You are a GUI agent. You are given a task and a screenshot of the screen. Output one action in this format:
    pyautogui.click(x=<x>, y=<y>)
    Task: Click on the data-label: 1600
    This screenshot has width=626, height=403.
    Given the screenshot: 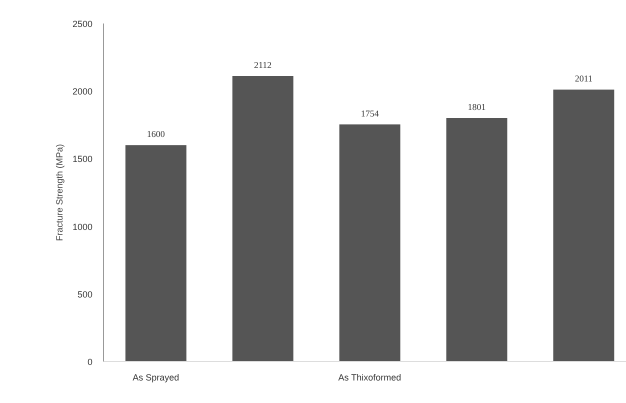 What is the action you would take?
    pyautogui.click(x=156, y=134)
    